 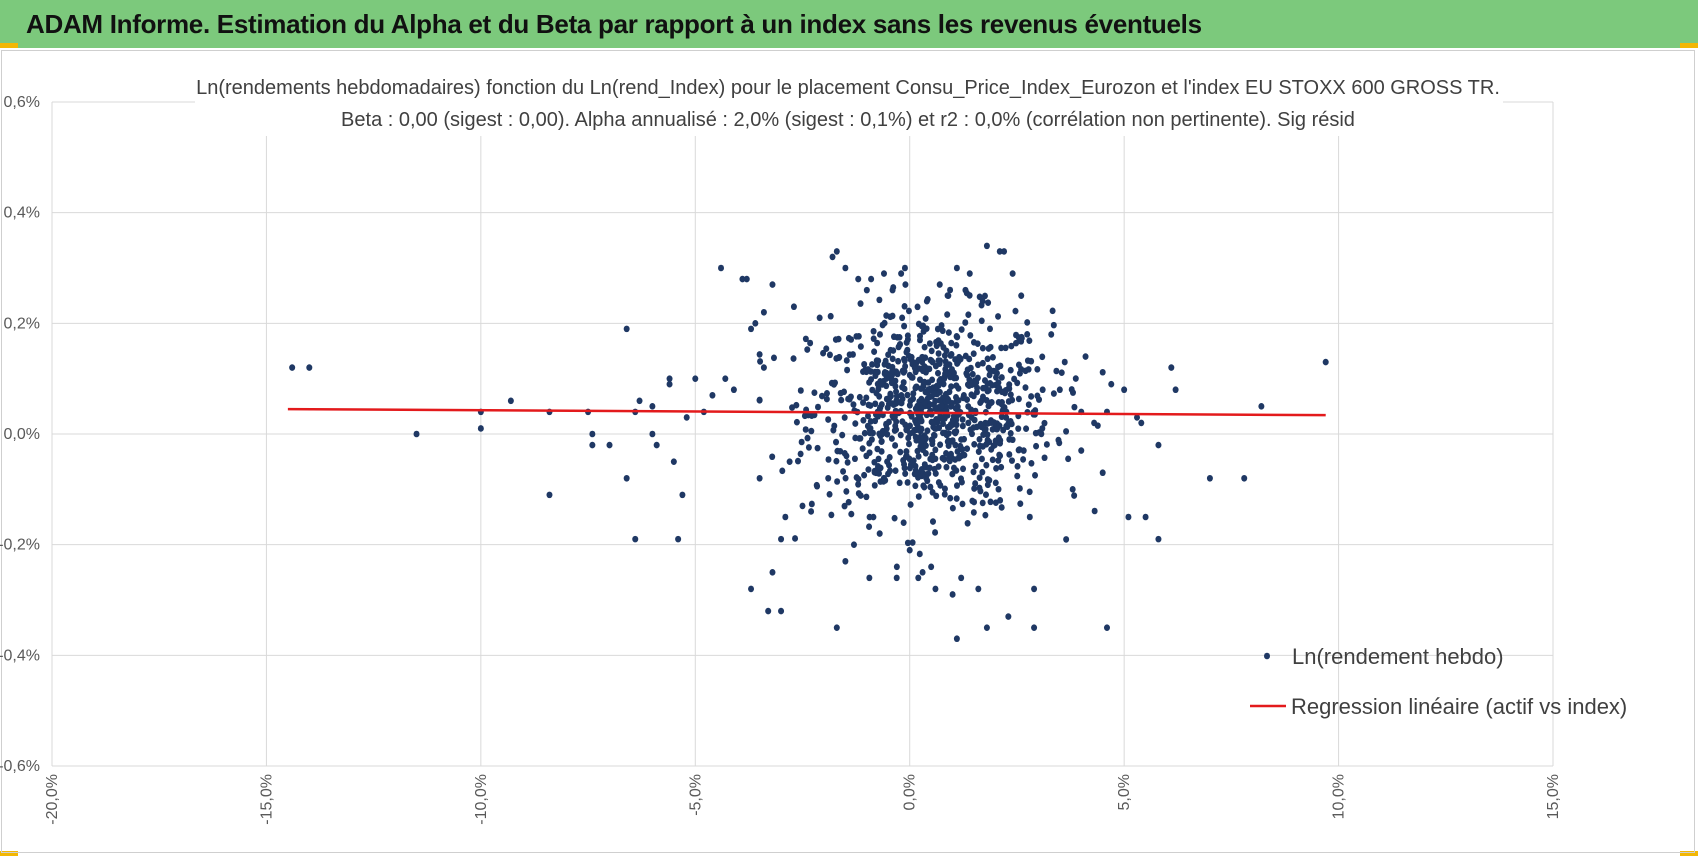 What do you see at coordinates (1398, 656) in the screenshot?
I see `legend-label-scatter: Ln(rendement hebdo)` at bounding box center [1398, 656].